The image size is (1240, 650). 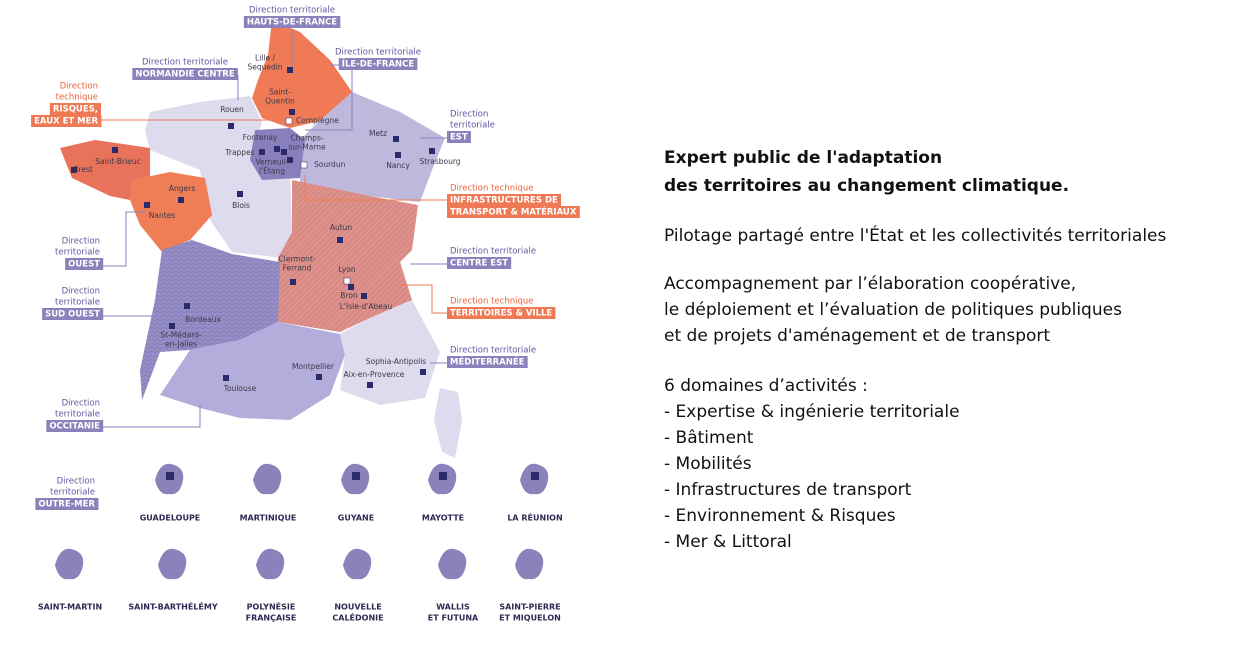 What do you see at coordinates (302, 74) in the screenshot?
I see `region-hauts-de-france` at bounding box center [302, 74].